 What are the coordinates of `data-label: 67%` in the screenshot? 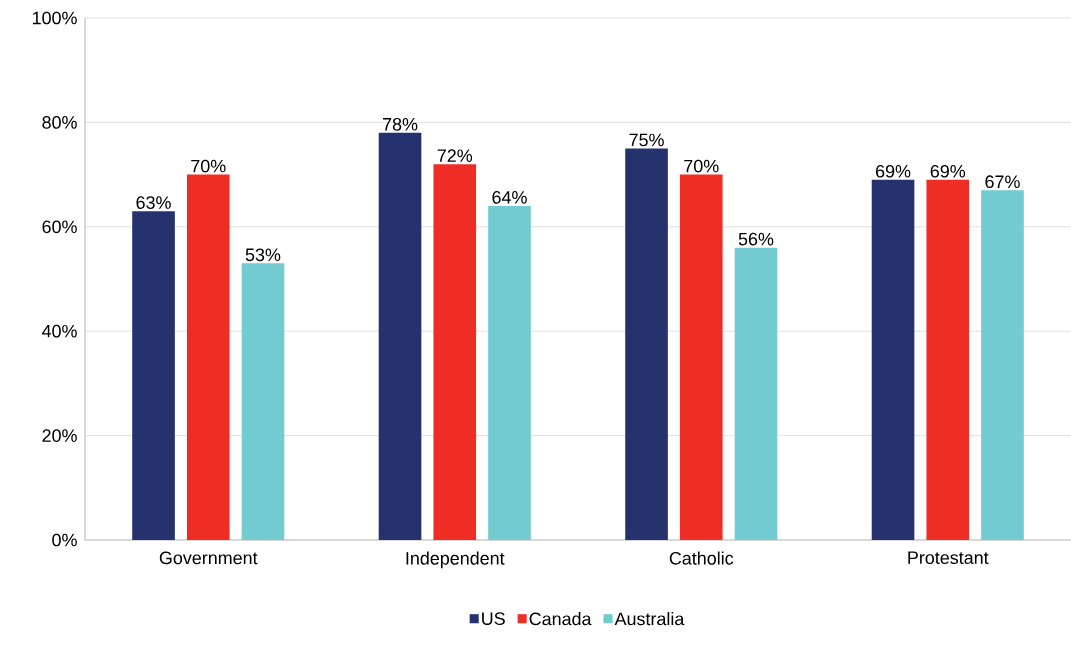 It's located at (1002, 182).